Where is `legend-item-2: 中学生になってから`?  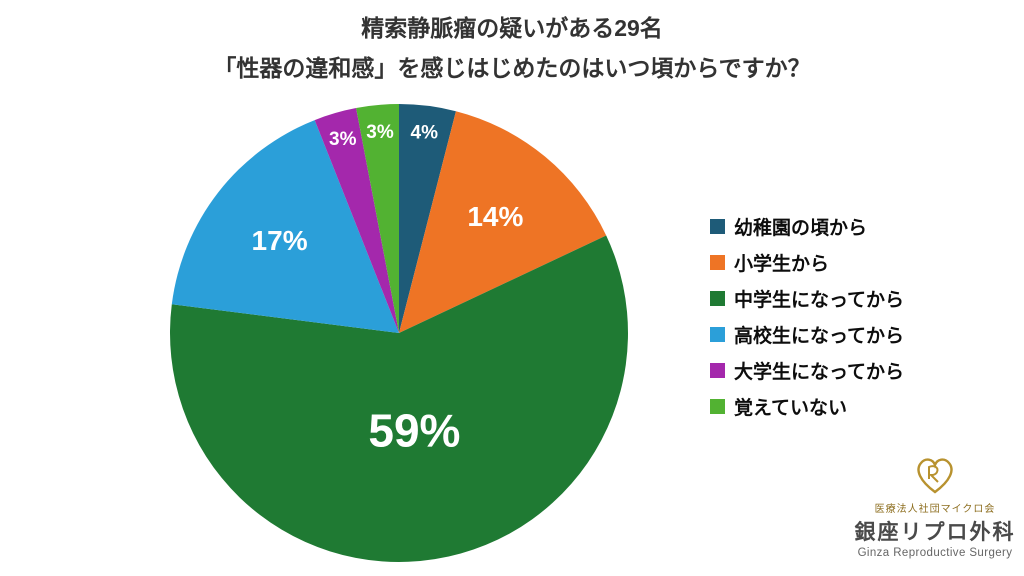
legend-item-2: 中学生になってから is located at coordinates (807, 298).